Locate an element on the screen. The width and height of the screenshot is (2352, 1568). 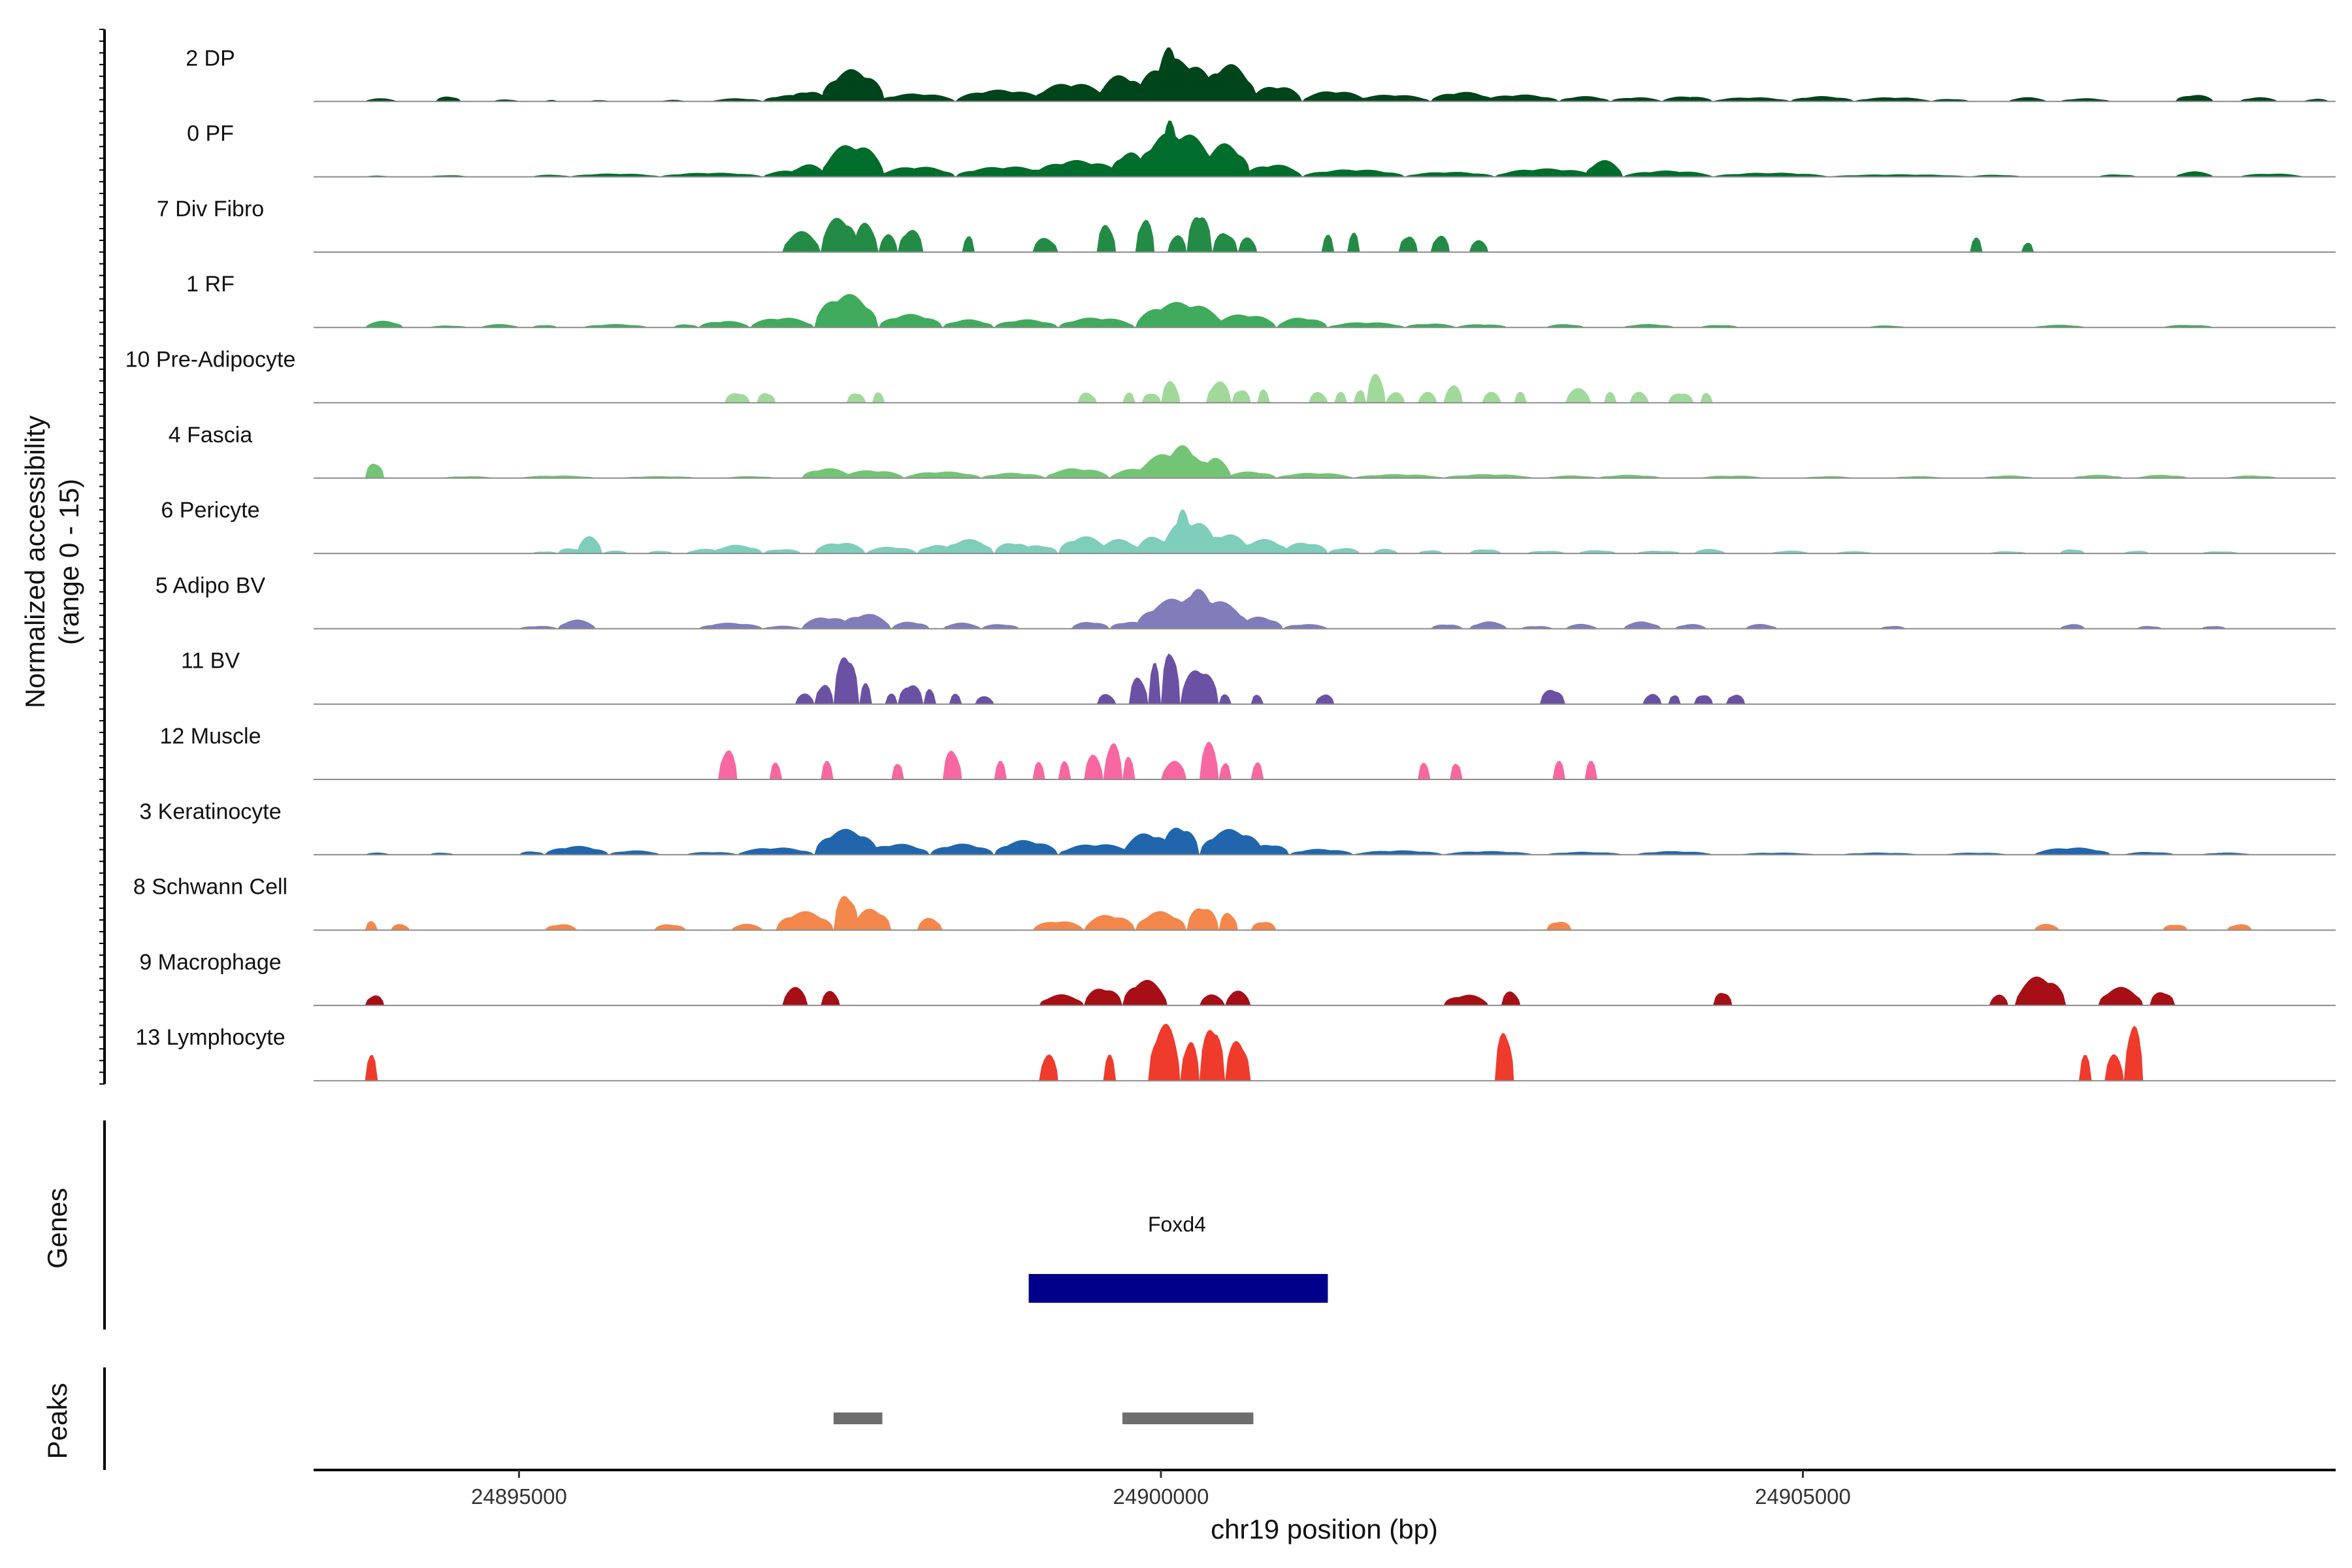
track-4: 1 RF is located at coordinates (1261, 300).